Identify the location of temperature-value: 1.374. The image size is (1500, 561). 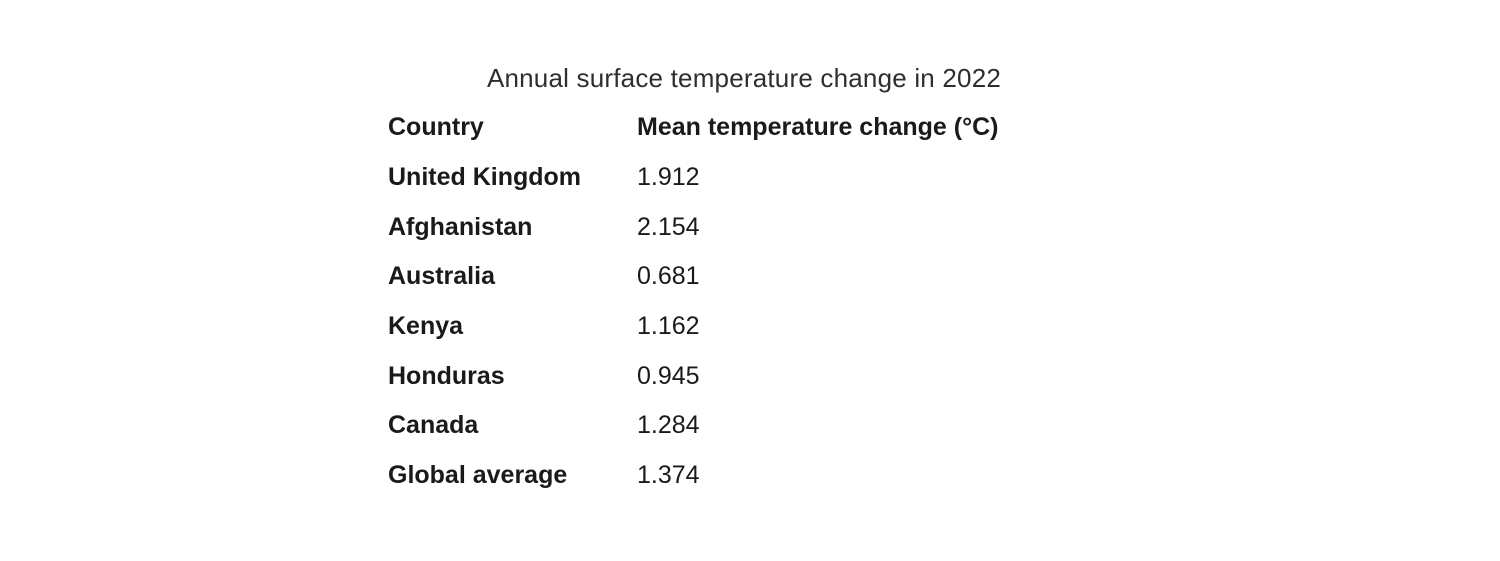
(668, 475).